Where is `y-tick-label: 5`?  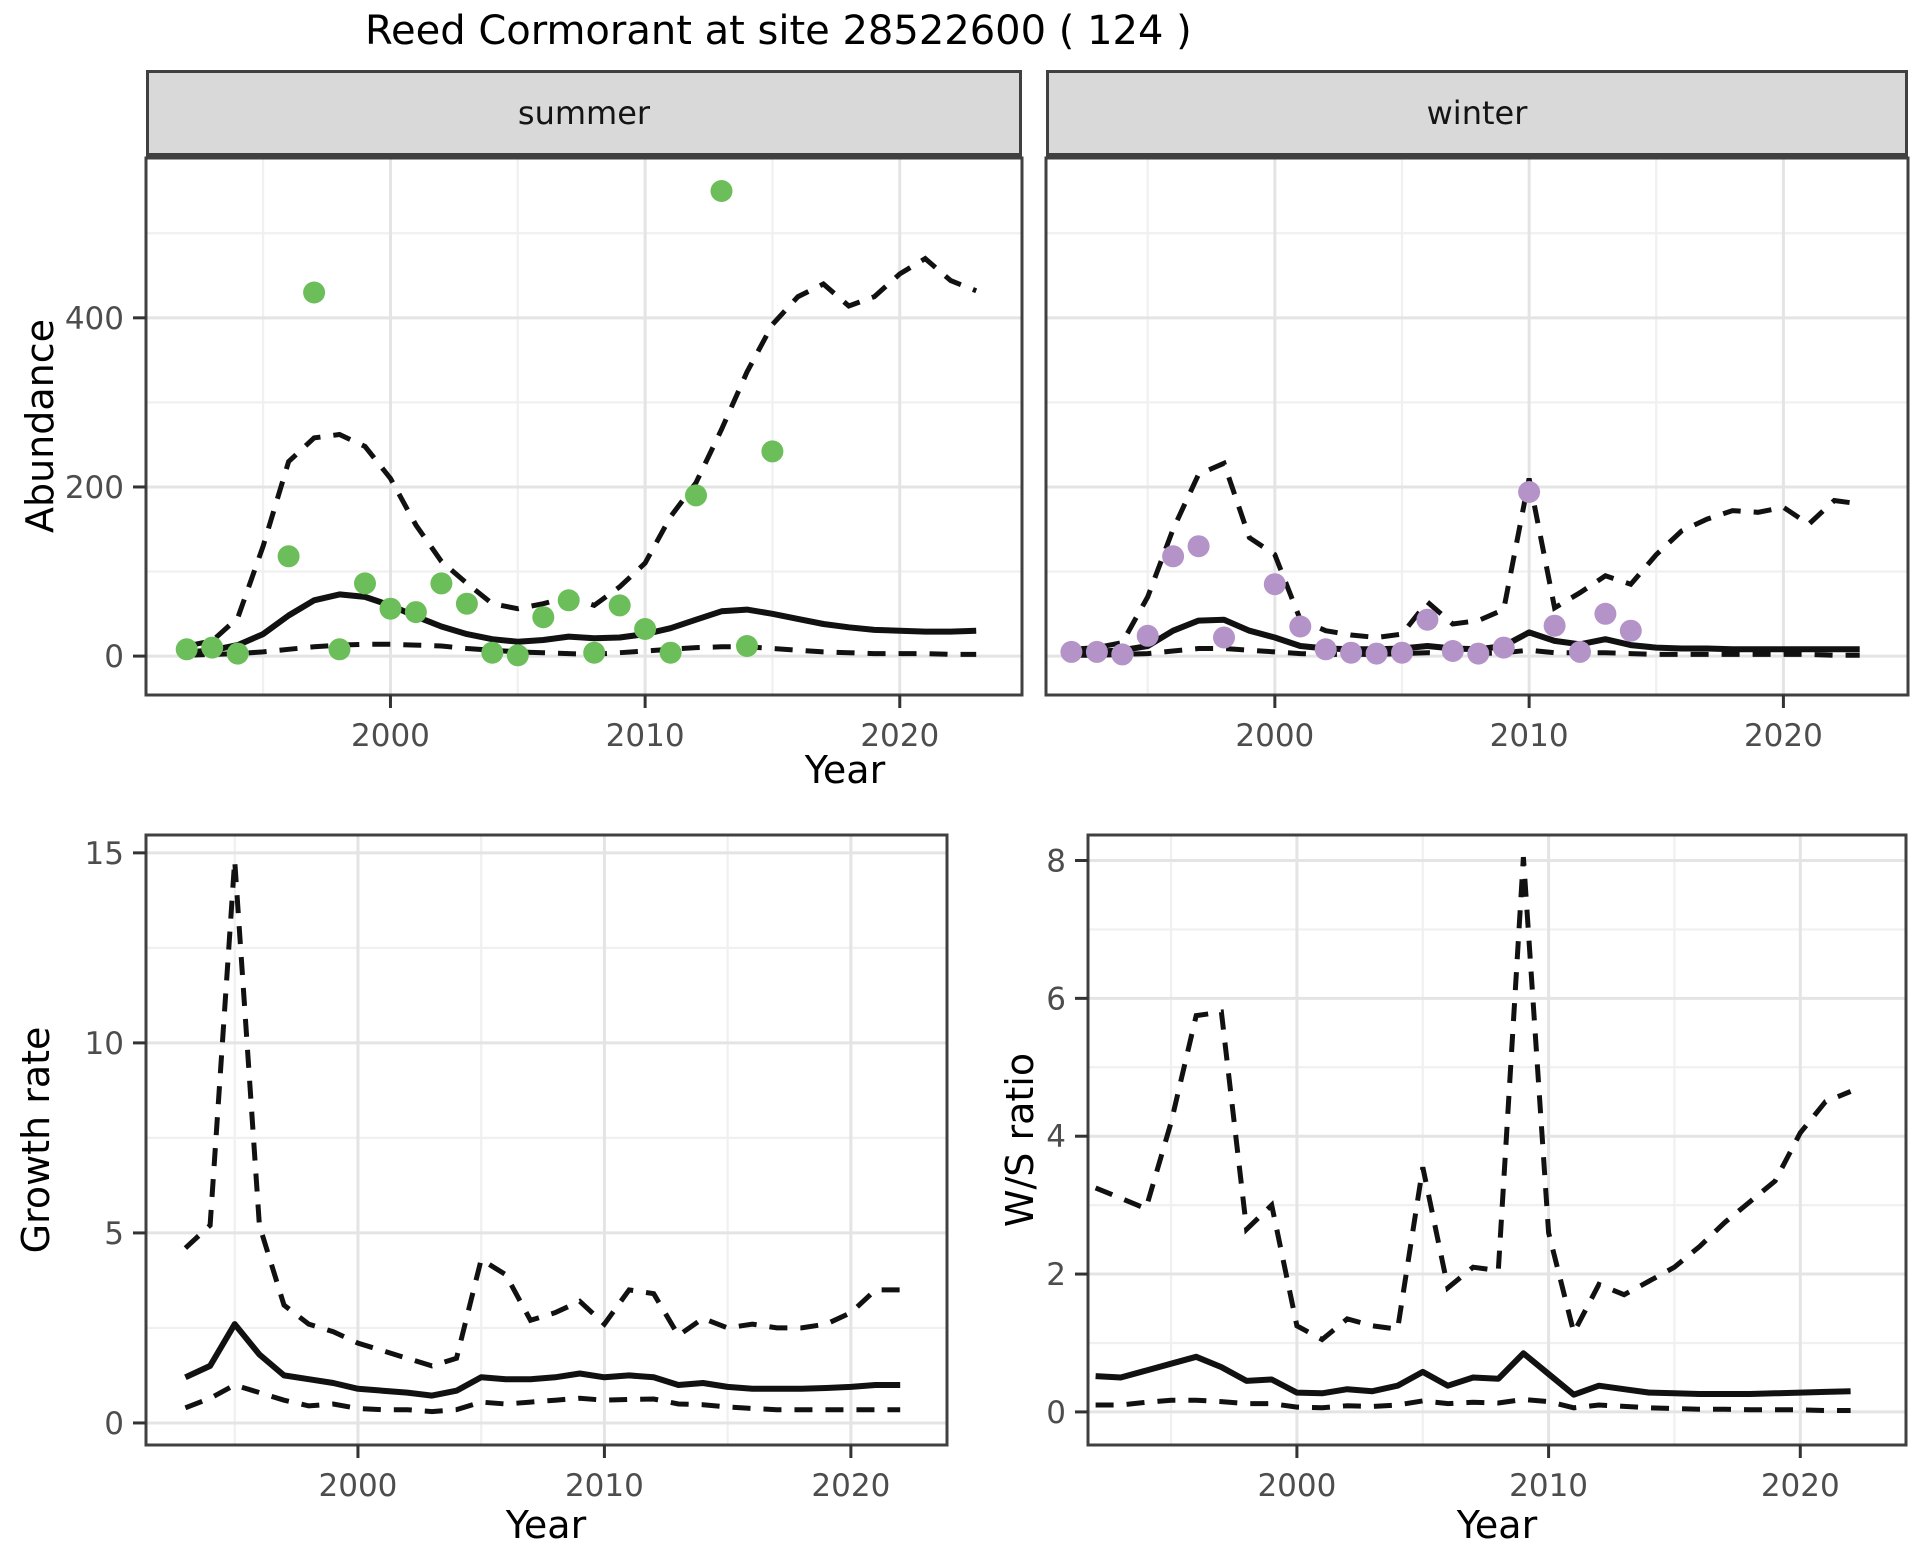 y-tick-label: 5 is located at coordinates (114, 1234).